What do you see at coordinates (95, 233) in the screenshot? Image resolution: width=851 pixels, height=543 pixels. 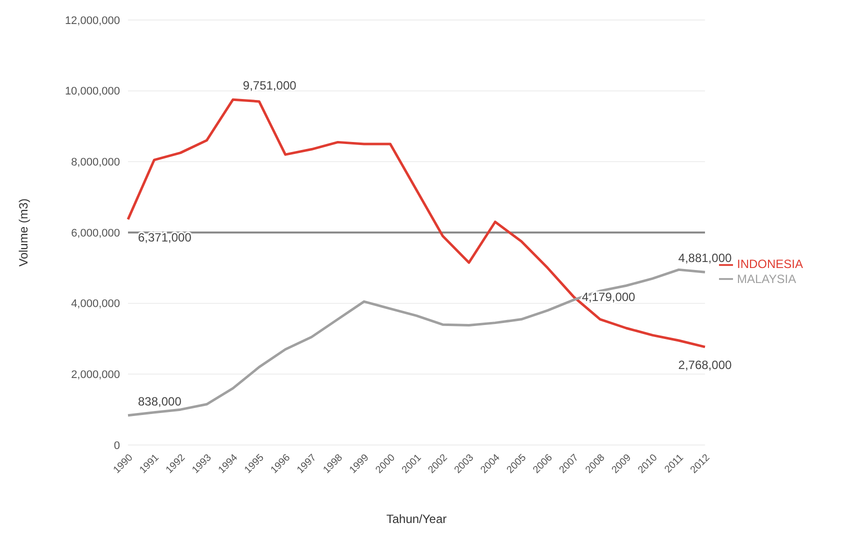 I see `y-tick-label: 6,000,000` at bounding box center [95, 233].